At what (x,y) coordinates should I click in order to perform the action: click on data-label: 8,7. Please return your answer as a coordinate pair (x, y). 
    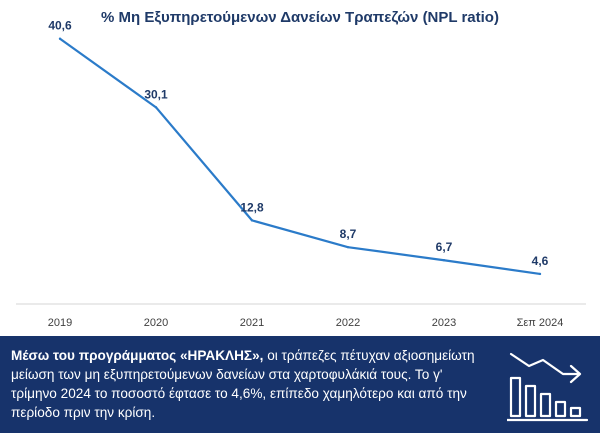
    Looking at the image, I should click on (348, 234).